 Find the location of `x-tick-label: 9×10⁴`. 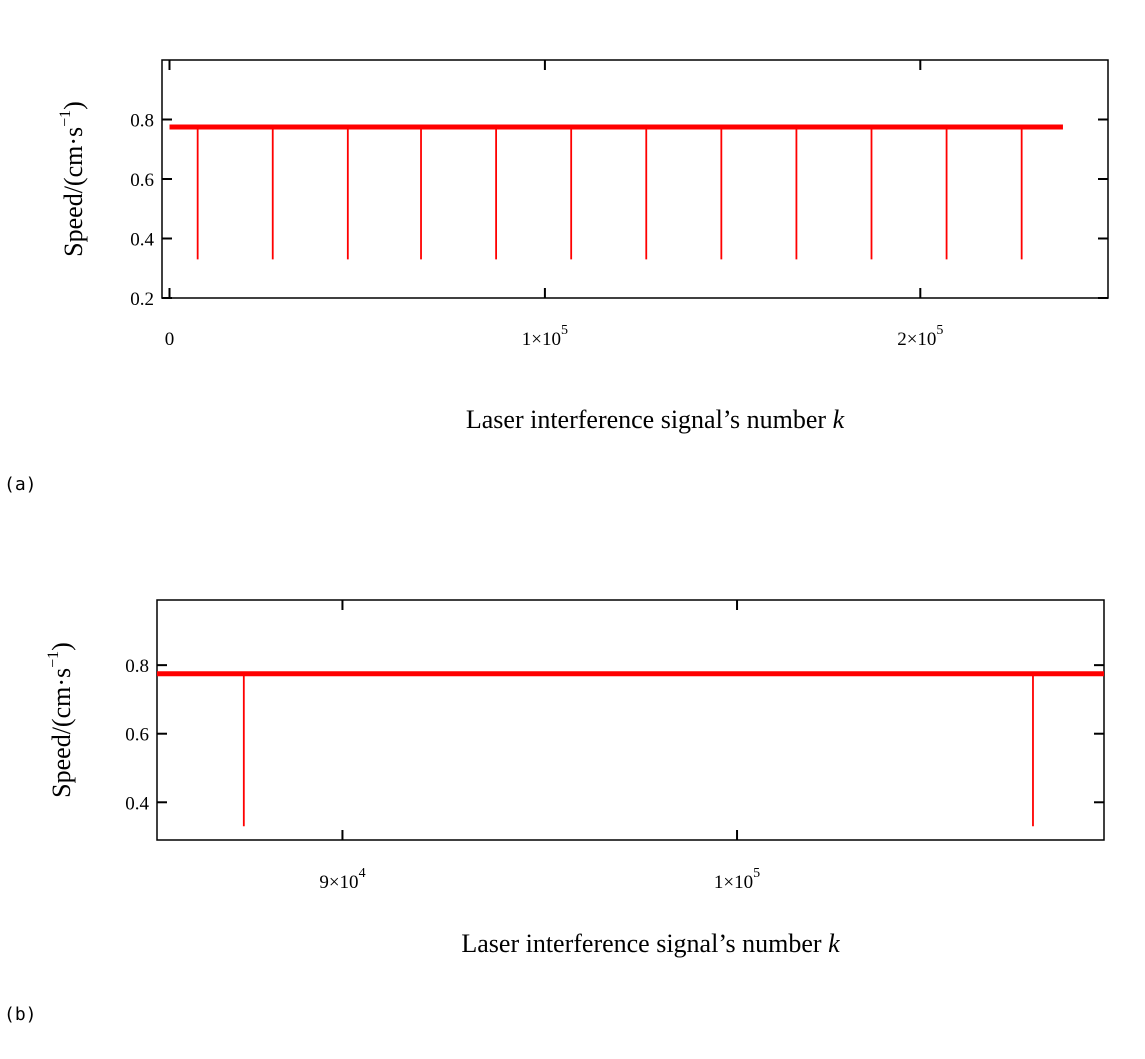

x-tick-label: 9×10⁴ is located at coordinates (342, 879).